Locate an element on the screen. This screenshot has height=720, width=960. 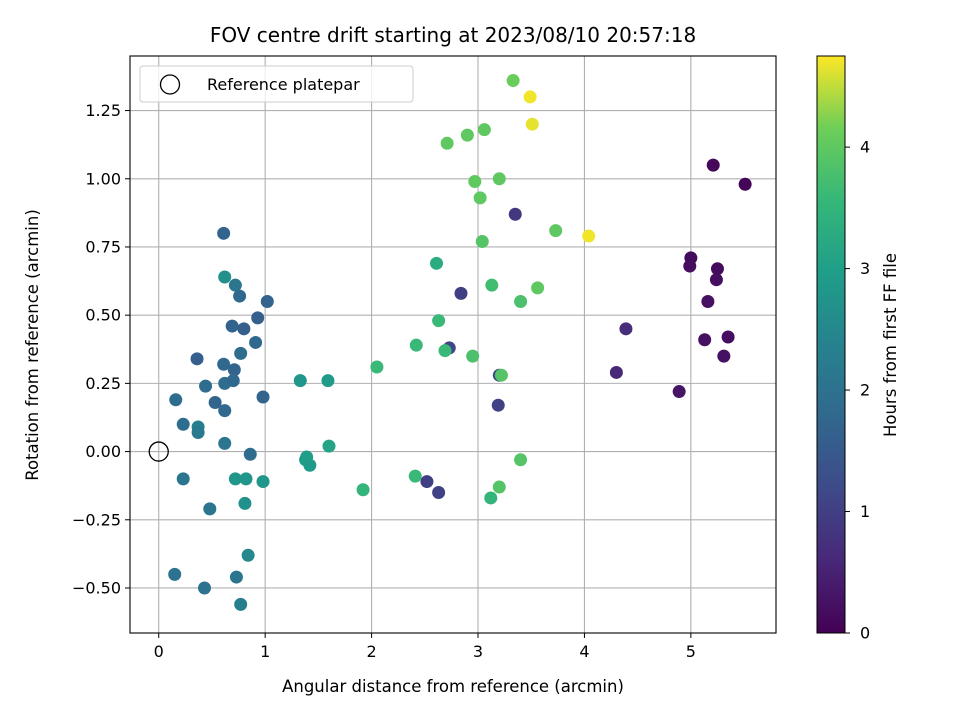
y-tick-label: 0.25 is located at coordinates (103, 383).